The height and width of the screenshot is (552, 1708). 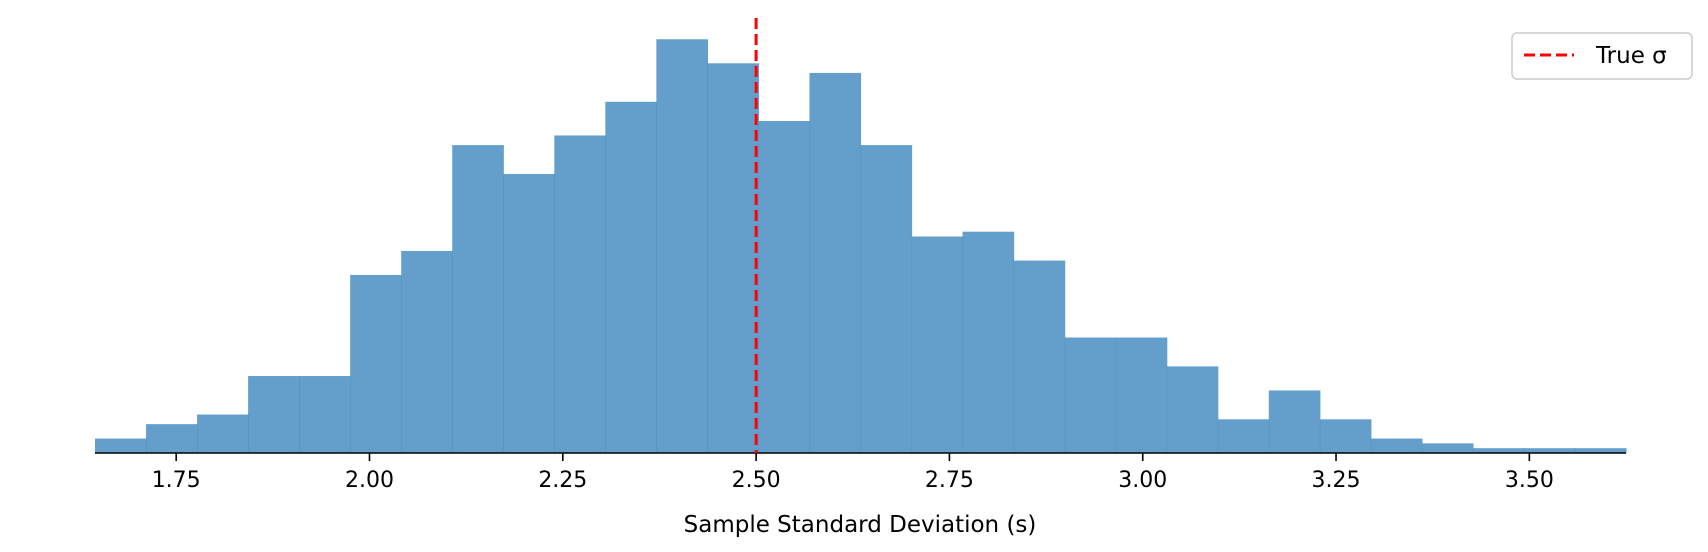 I want to click on x-tick-label: 1.75, so click(x=176, y=480).